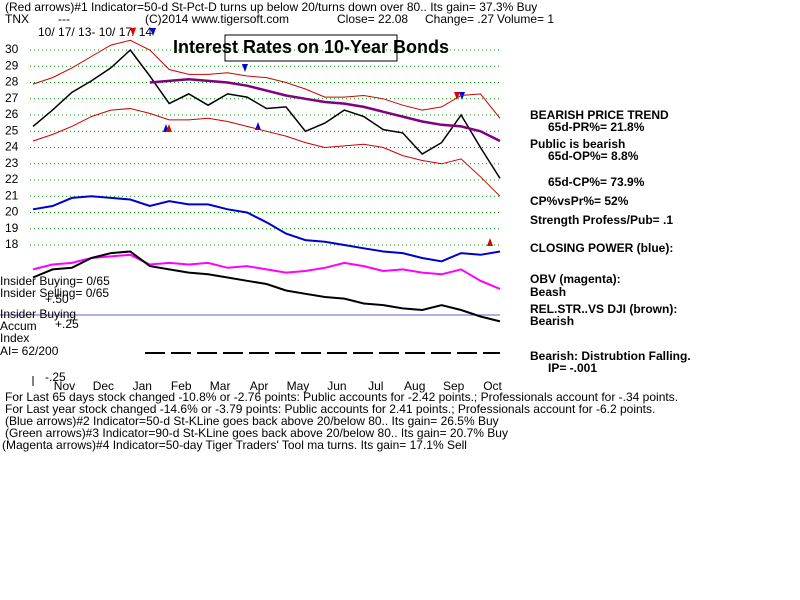  What do you see at coordinates (220, 386) in the screenshot?
I see `x-tick-label: Mar` at bounding box center [220, 386].